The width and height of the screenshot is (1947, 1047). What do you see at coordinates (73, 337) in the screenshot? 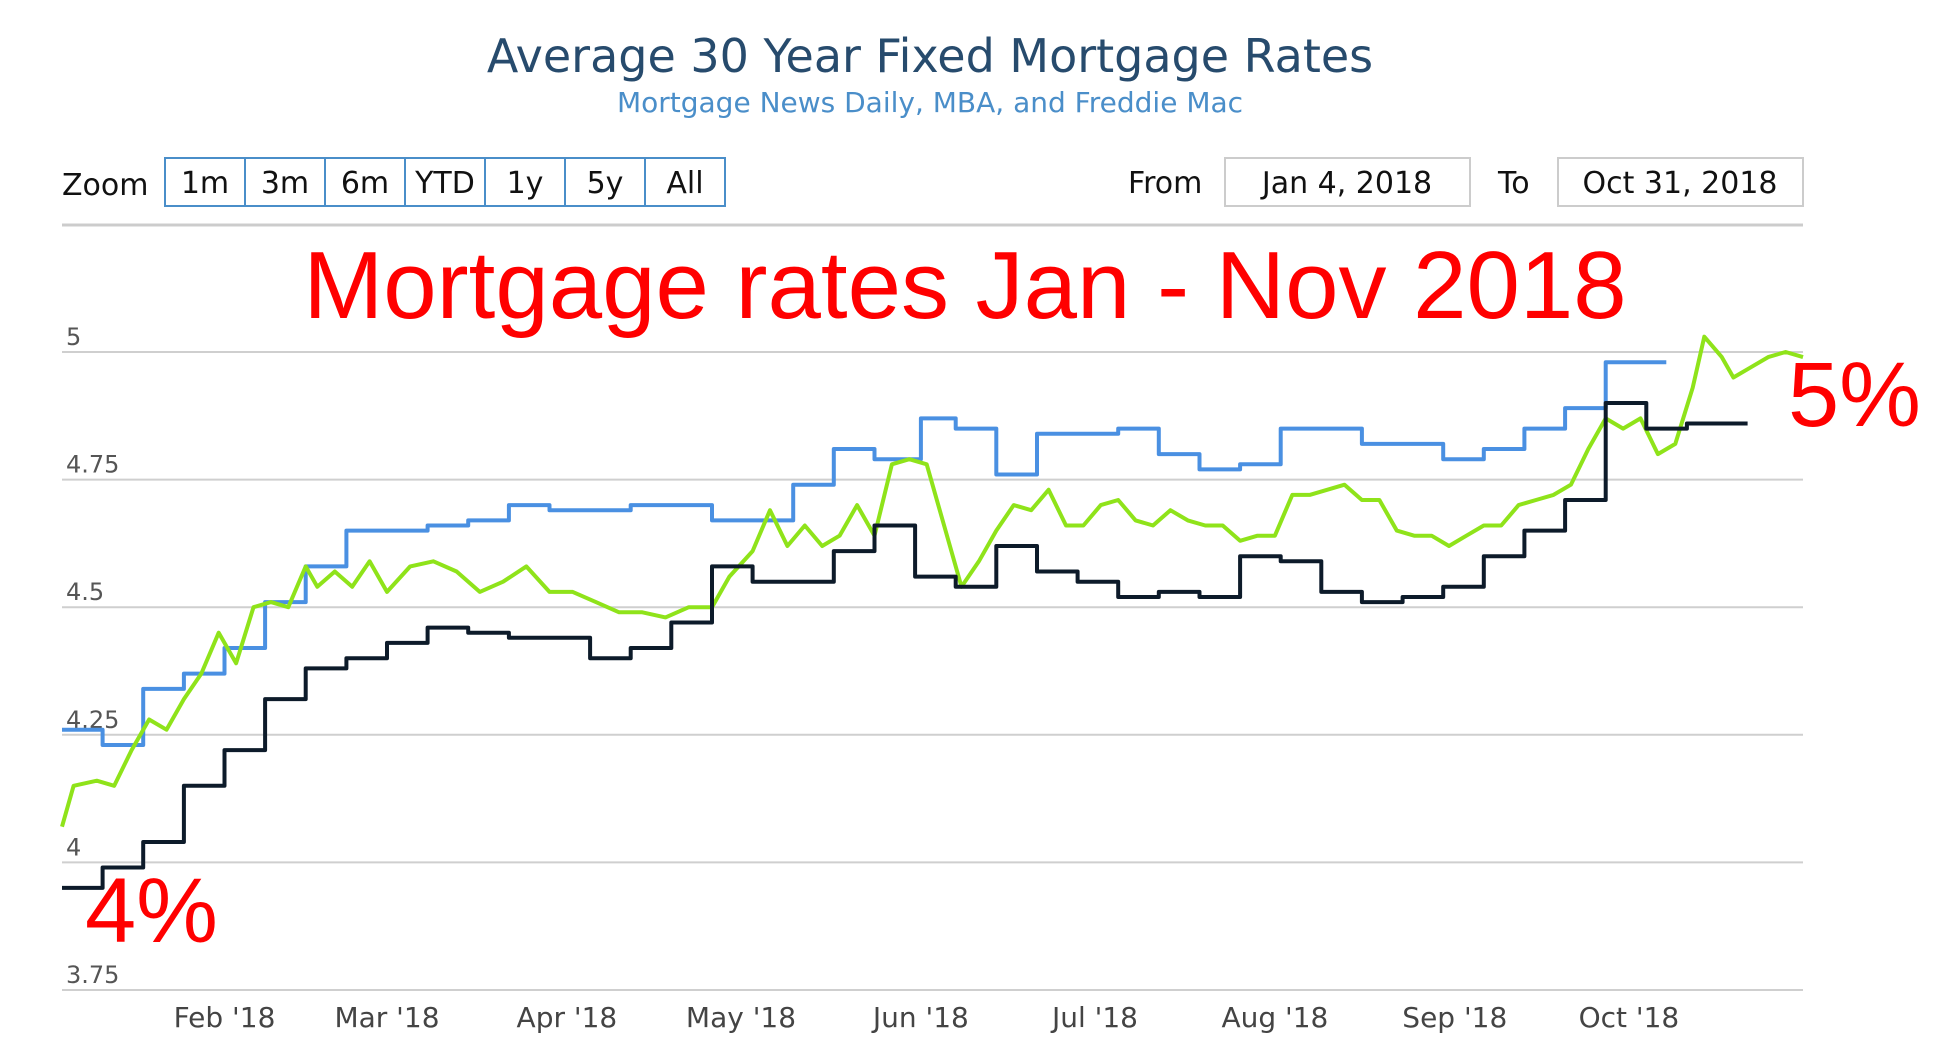
I see `y-tick-label: 5` at bounding box center [73, 337].